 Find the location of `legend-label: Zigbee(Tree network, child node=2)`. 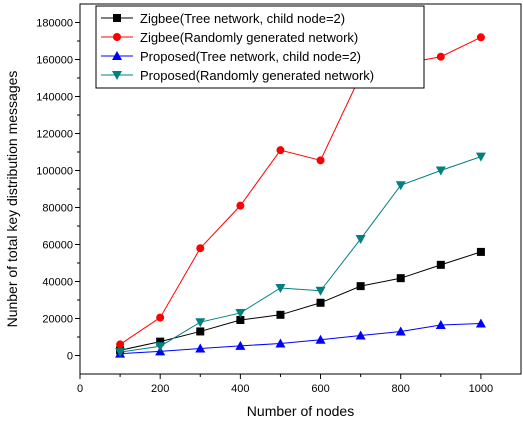

legend-label: Zigbee(Tree network, child node=2) is located at coordinates (242, 18).